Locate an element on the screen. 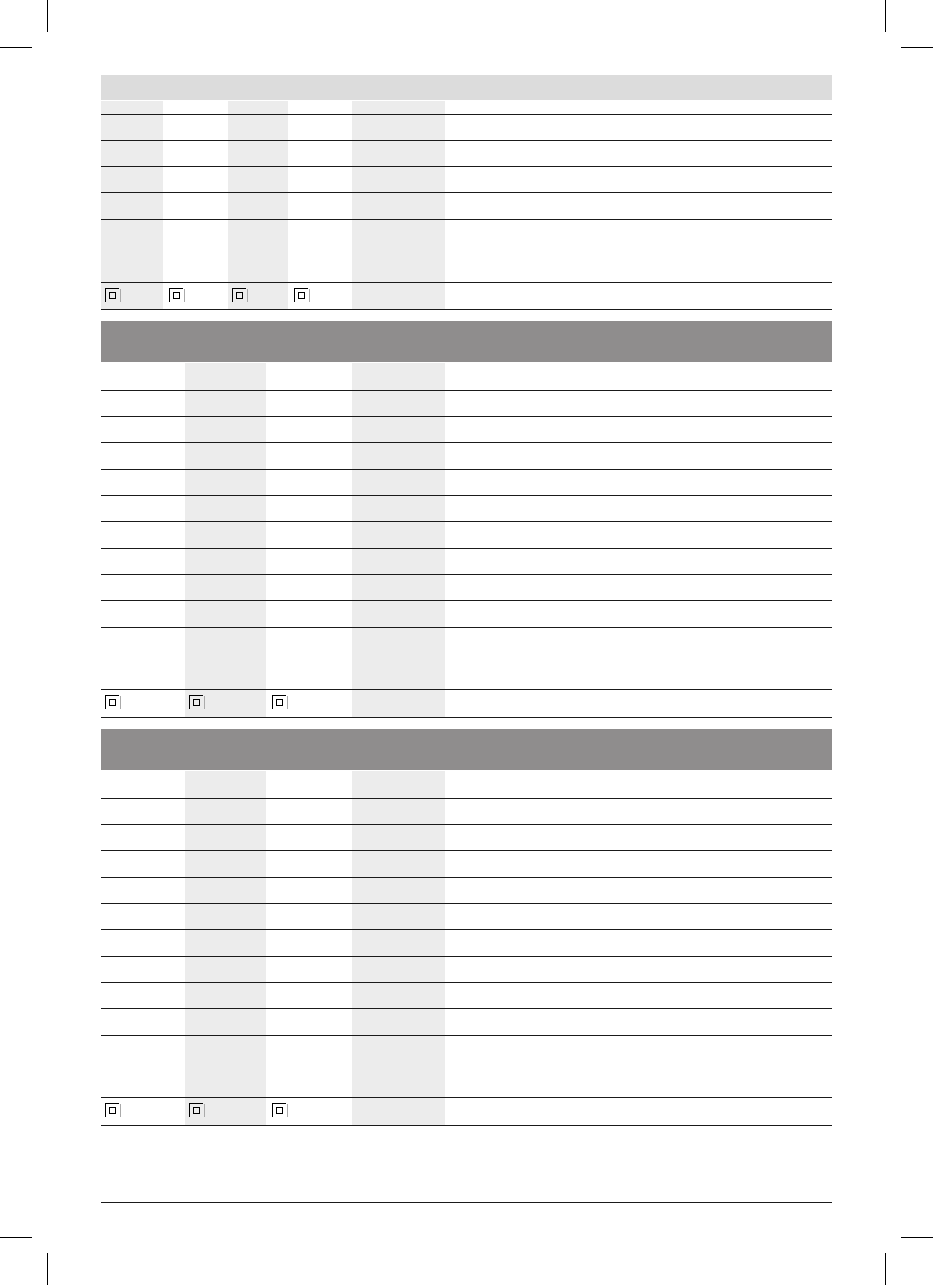  footer-rule is located at coordinates (466, 1202).